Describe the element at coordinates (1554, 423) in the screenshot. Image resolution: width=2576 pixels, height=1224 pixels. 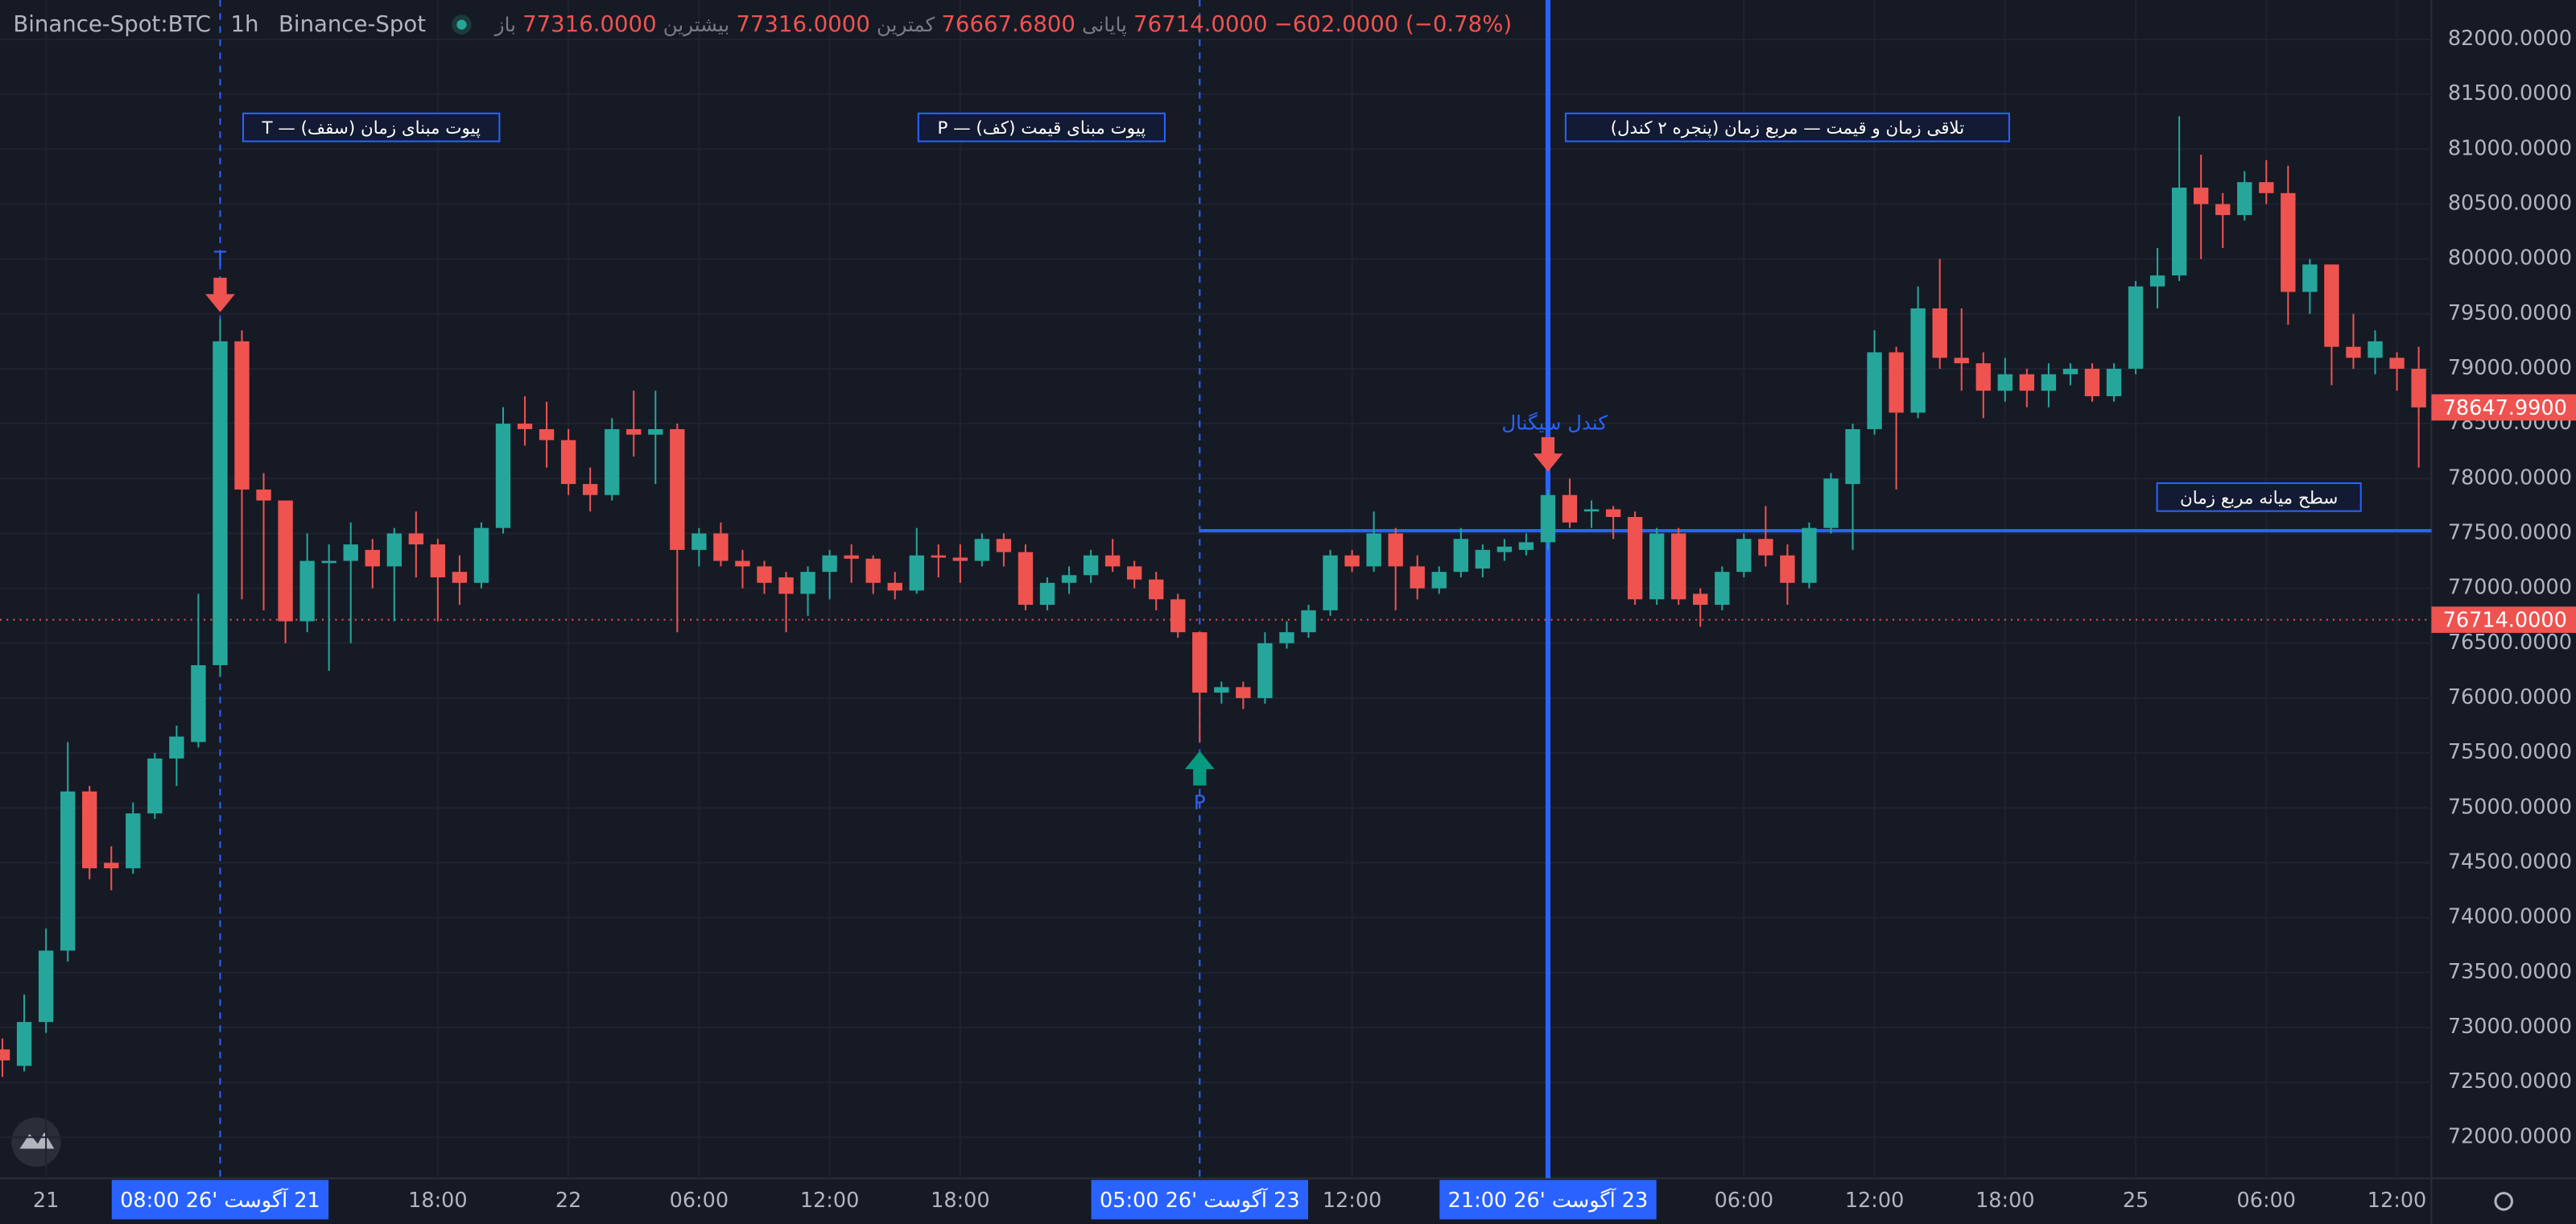
I see `marker-label: کندل سیگنال` at that location.